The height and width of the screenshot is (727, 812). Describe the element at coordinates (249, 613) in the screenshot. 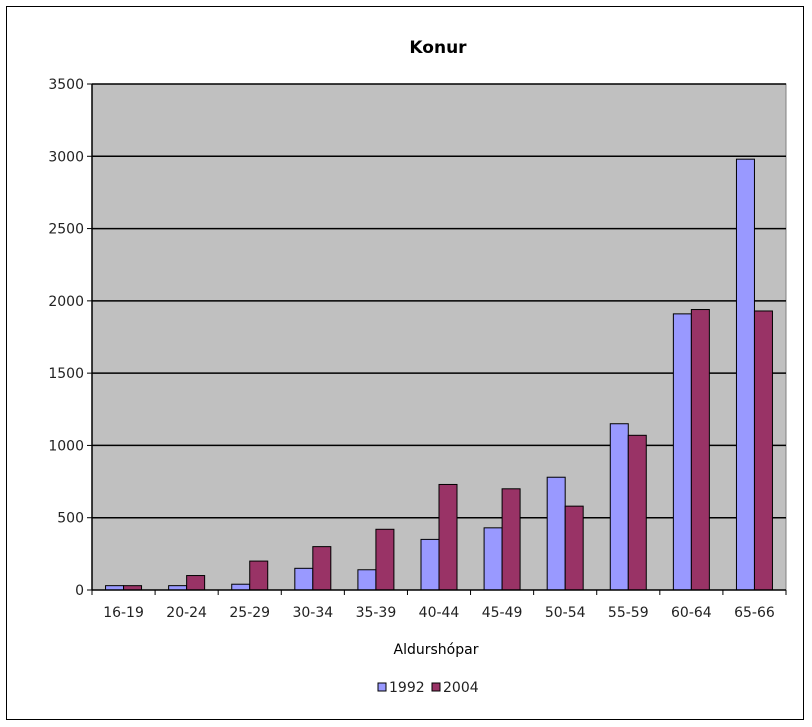

I see `x-tick-label: 25-29` at that location.